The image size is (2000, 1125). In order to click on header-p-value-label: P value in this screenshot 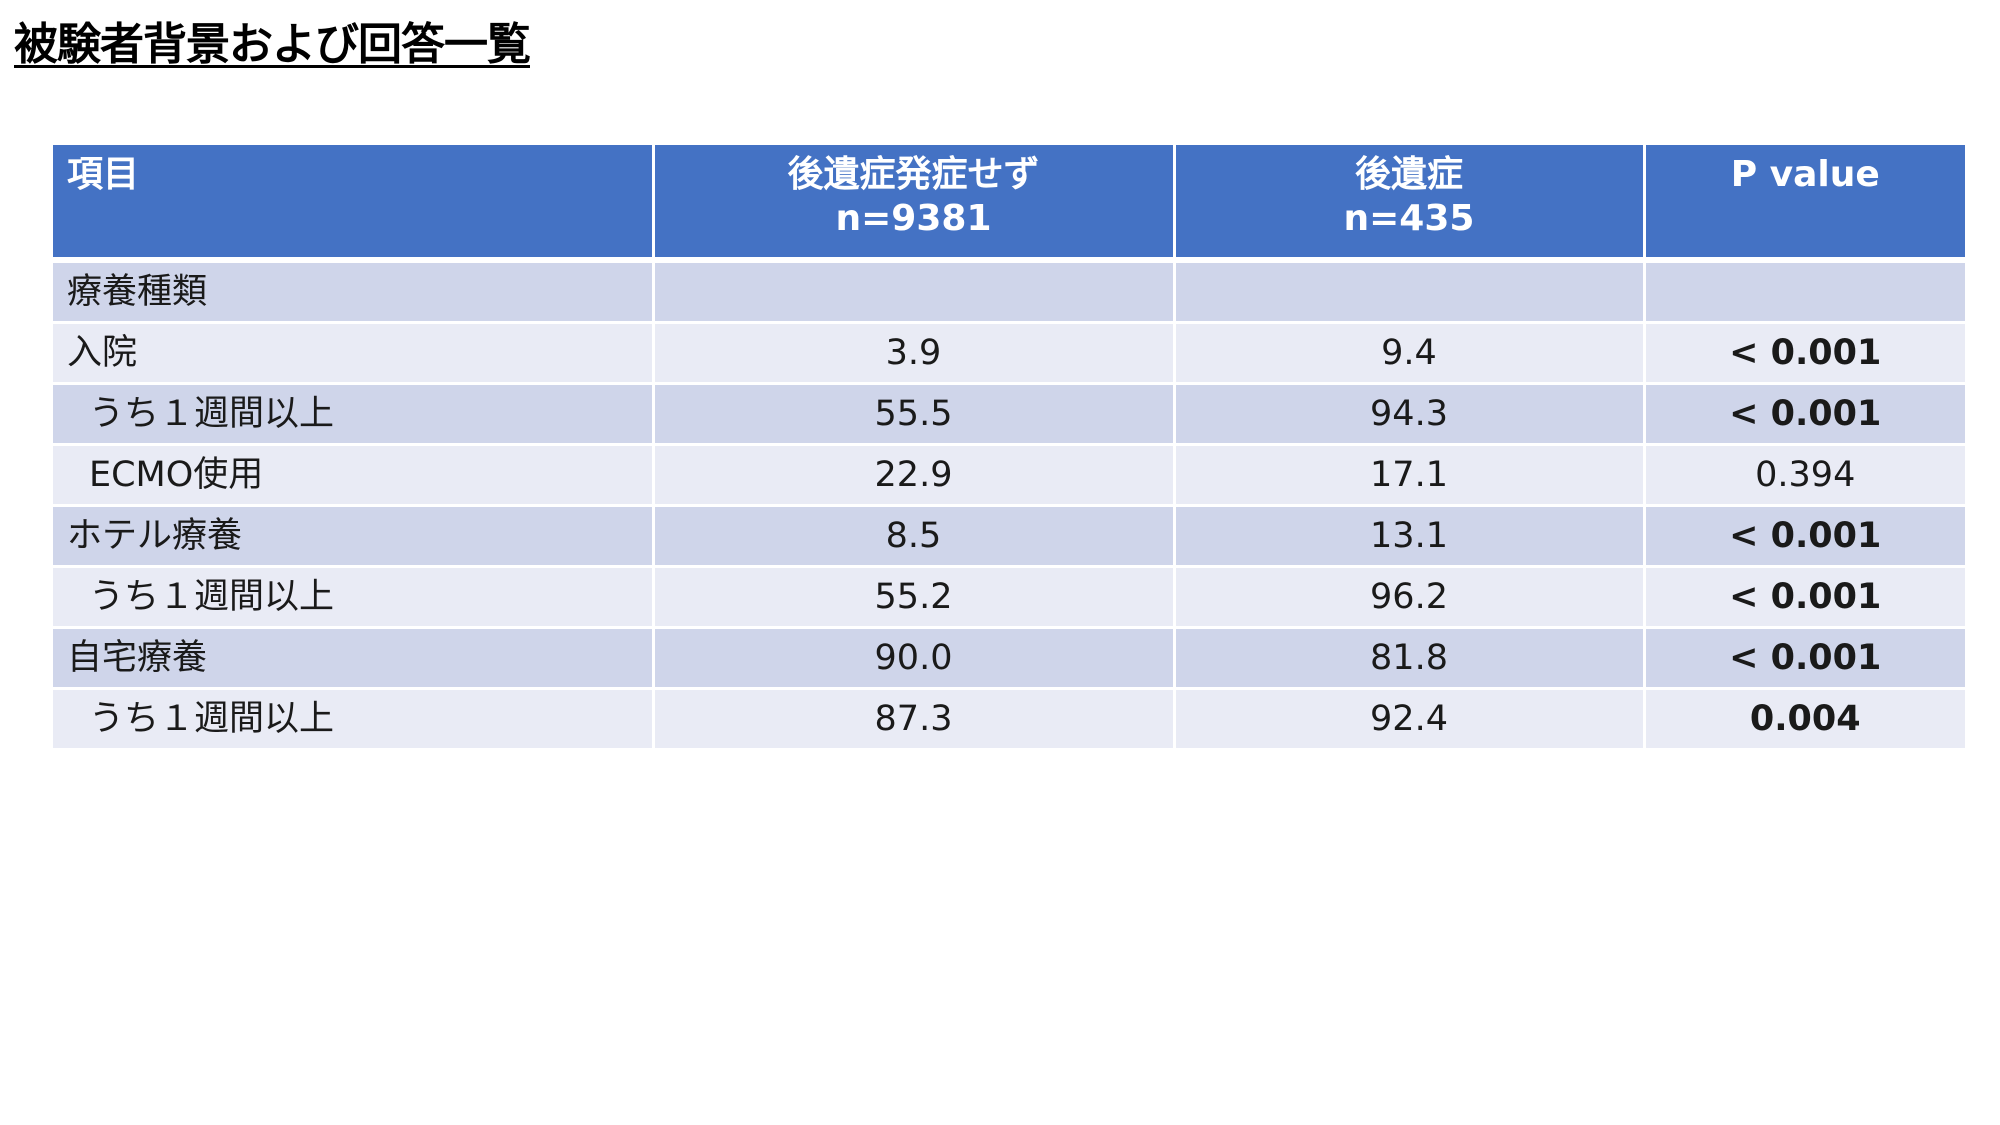, I will do `click(1805, 174)`.